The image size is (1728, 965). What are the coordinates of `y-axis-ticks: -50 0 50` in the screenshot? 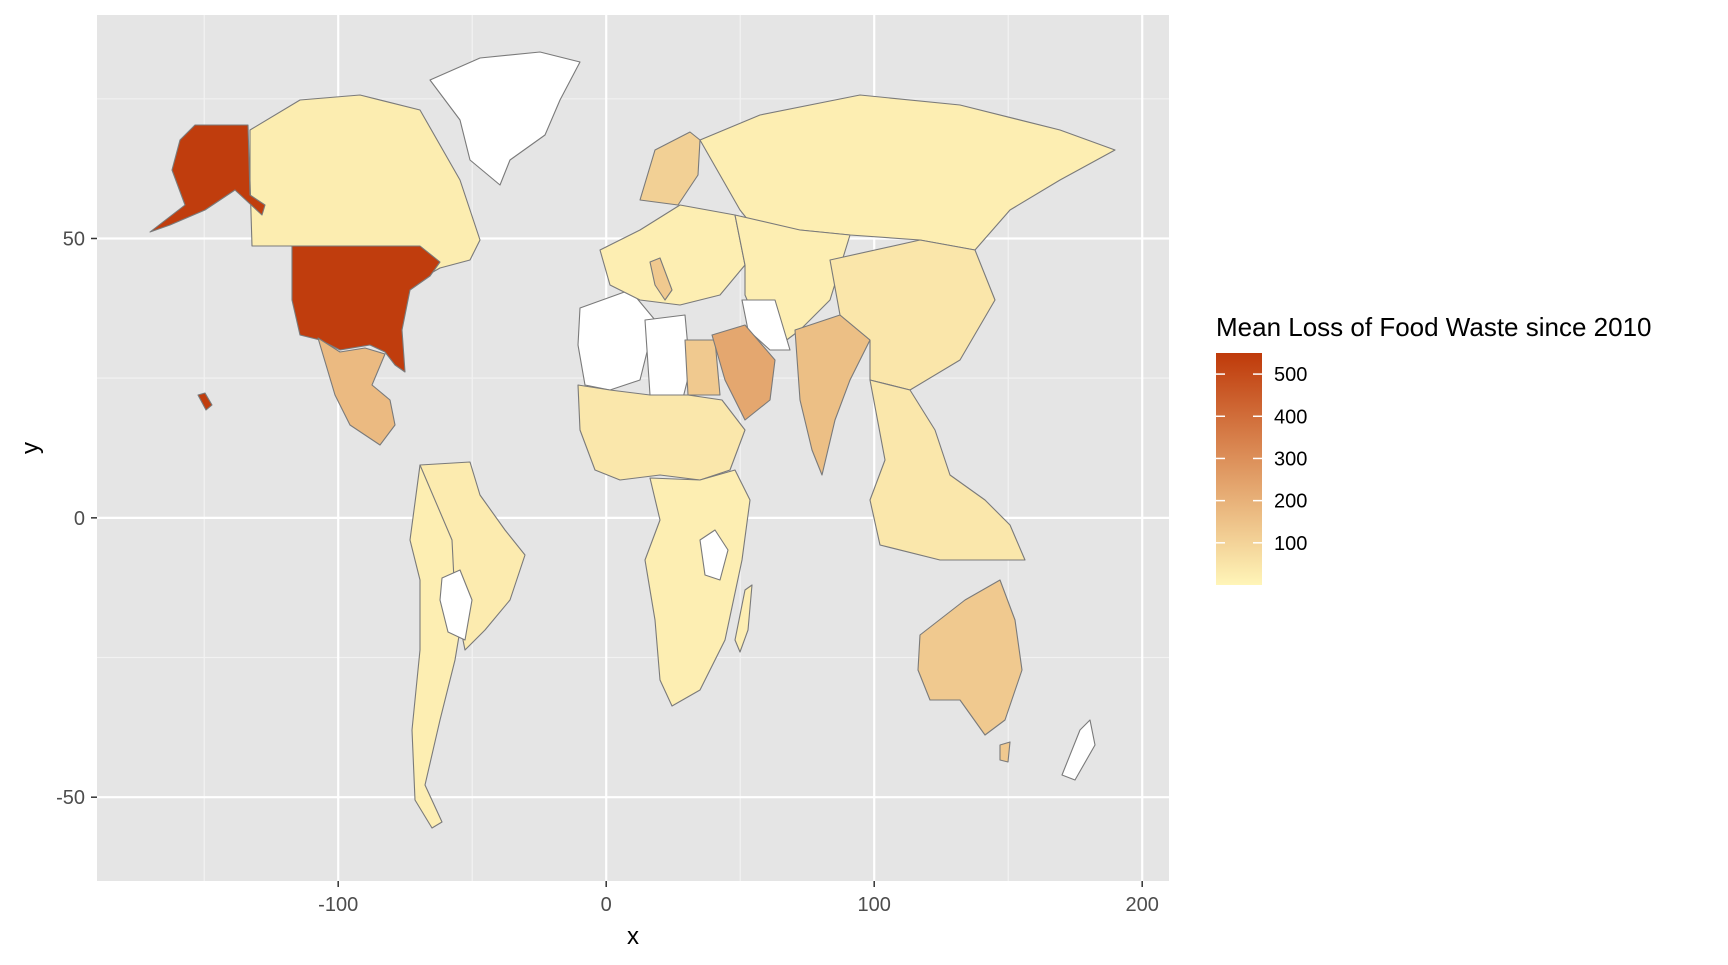 It's located at (76, 518).